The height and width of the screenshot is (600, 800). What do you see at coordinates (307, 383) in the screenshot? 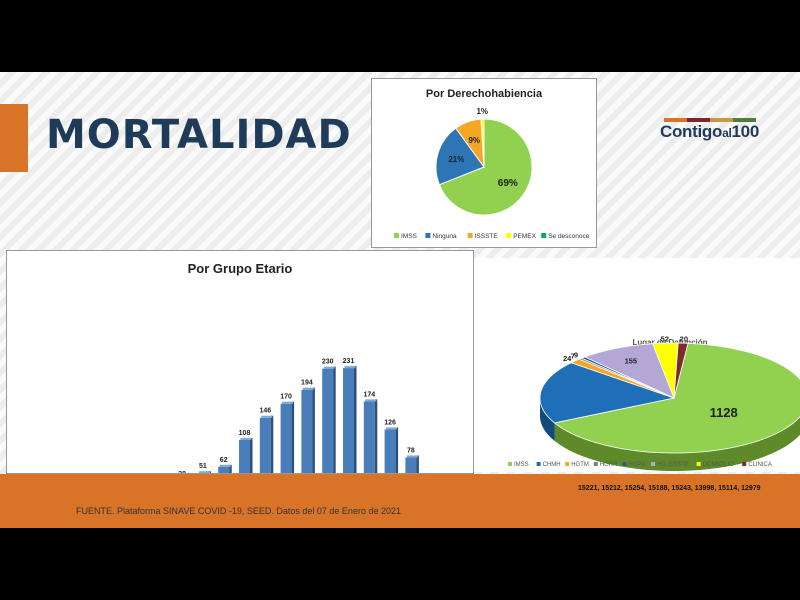
I see `bar-value-60-a-64: 194` at bounding box center [307, 383].